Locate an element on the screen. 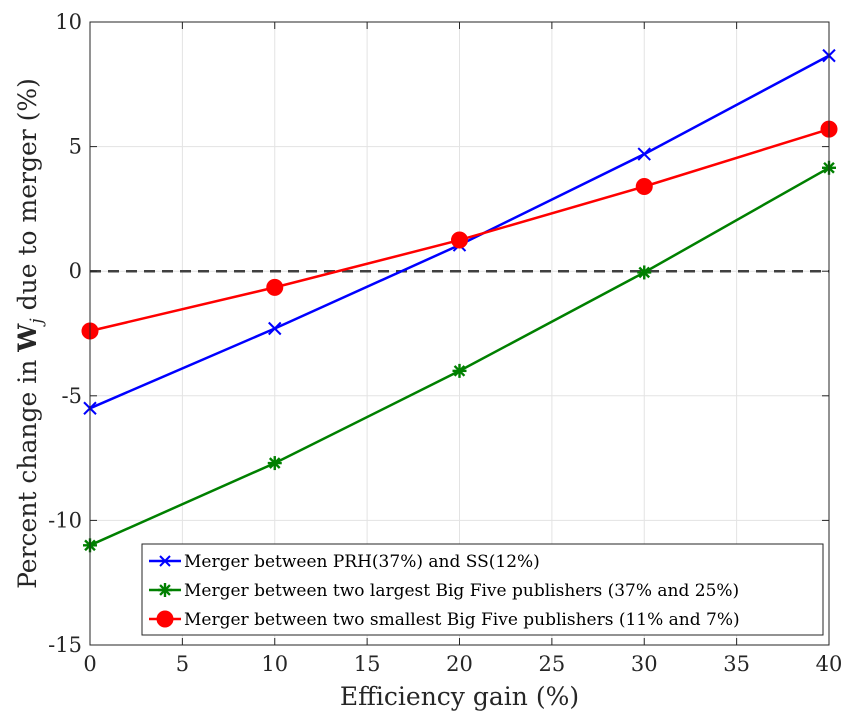  legend-entry: Merger between PRH(37%) and SS(12%) is located at coordinates (344, 562).